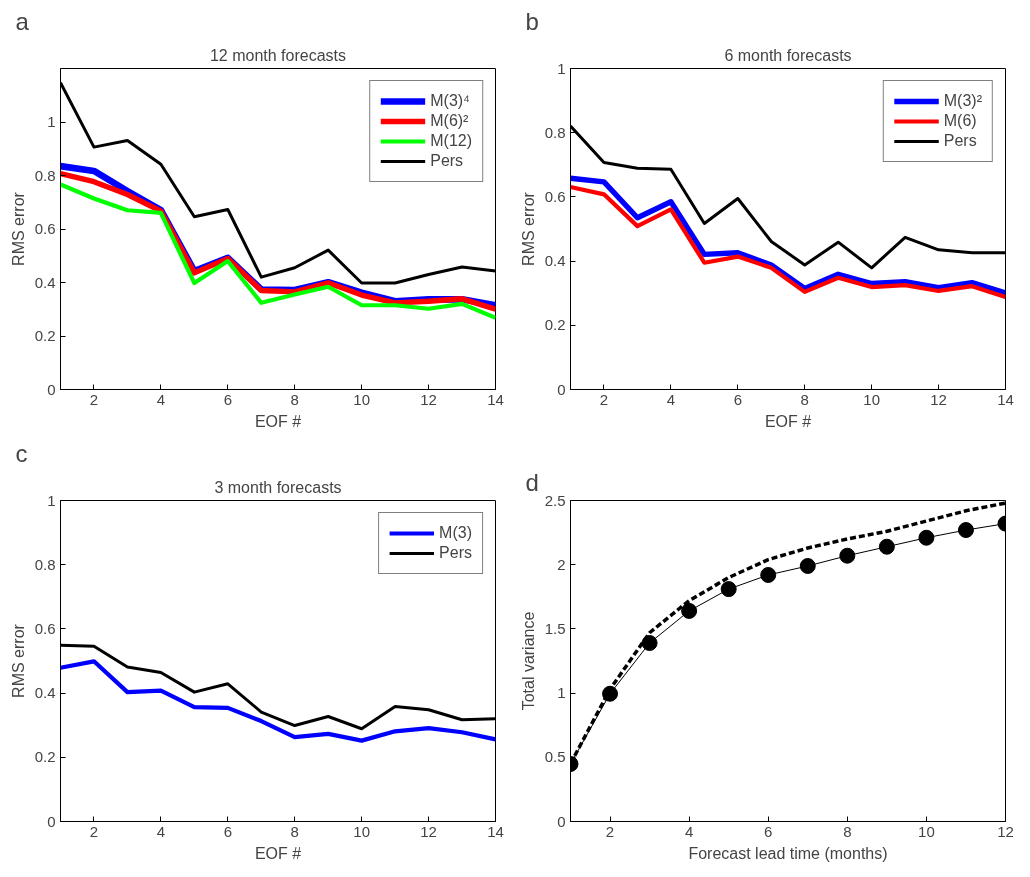  What do you see at coordinates (532, 21) in the screenshot?
I see `text: b` at bounding box center [532, 21].